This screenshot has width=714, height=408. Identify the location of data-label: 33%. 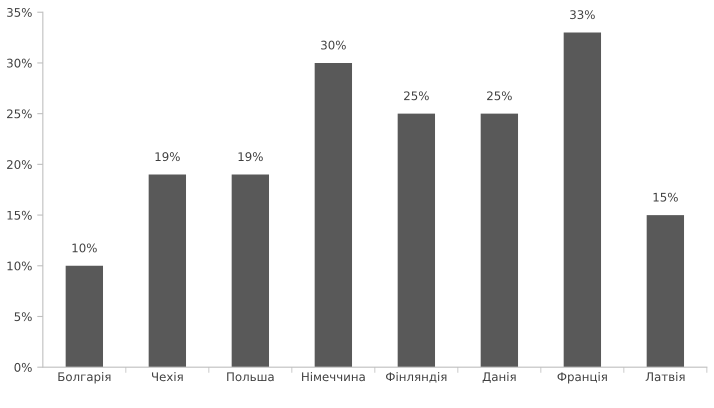
(582, 15).